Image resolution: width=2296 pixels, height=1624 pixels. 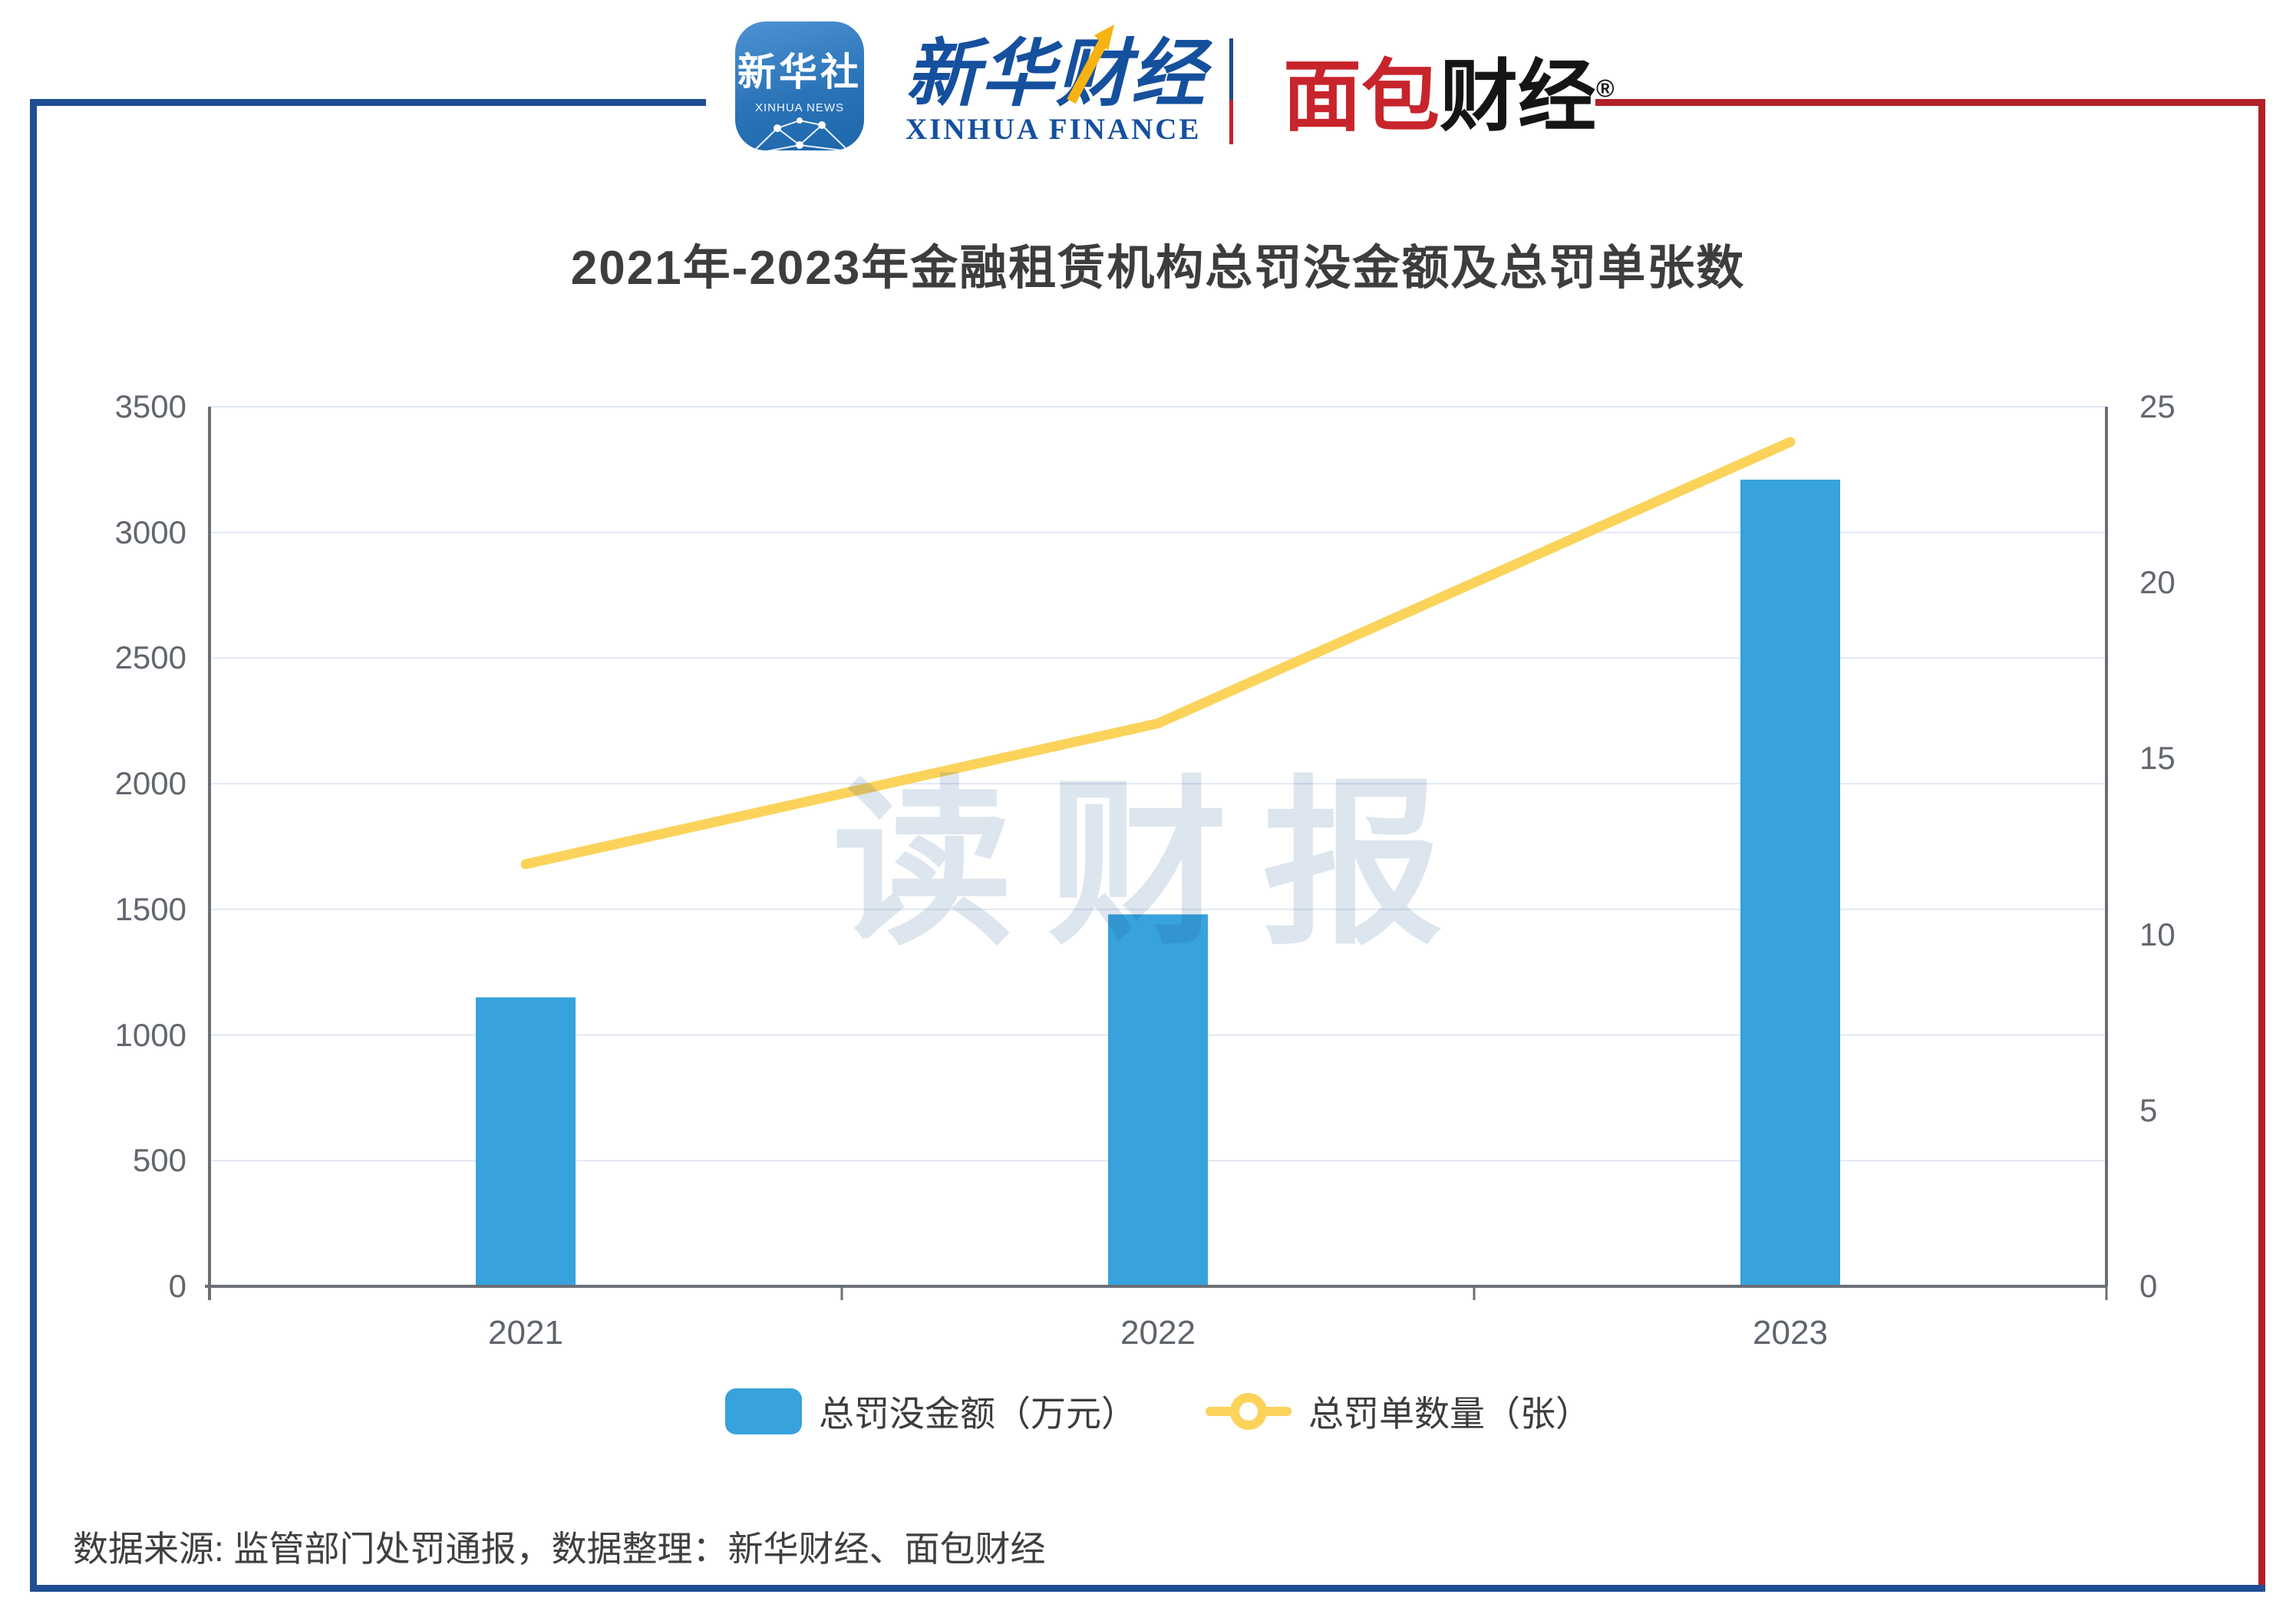 What do you see at coordinates (150, 1034) in the screenshot?
I see `y-axis-label-left: 1000` at bounding box center [150, 1034].